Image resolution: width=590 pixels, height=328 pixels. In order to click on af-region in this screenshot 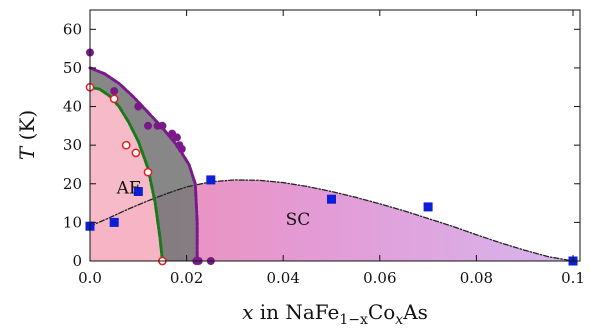, I will do `click(126, 174)`.